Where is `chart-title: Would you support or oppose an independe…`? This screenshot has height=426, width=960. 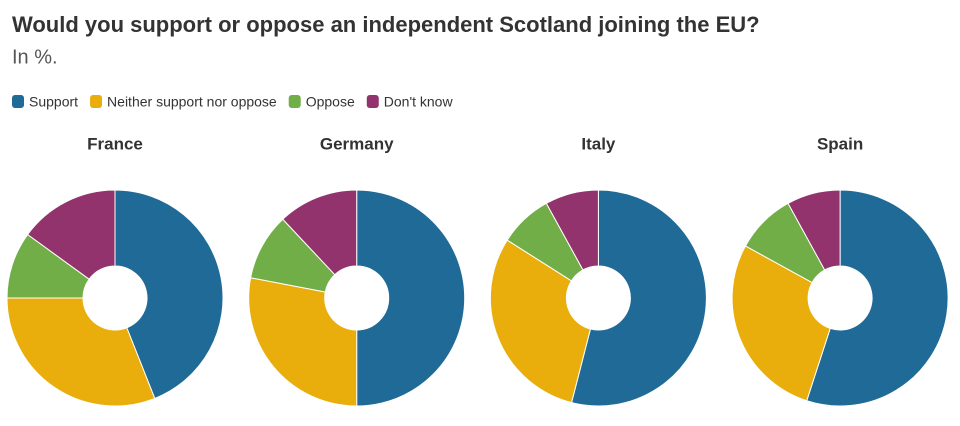
chart-title: Would you support or oppose an independe… is located at coordinates (386, 24).